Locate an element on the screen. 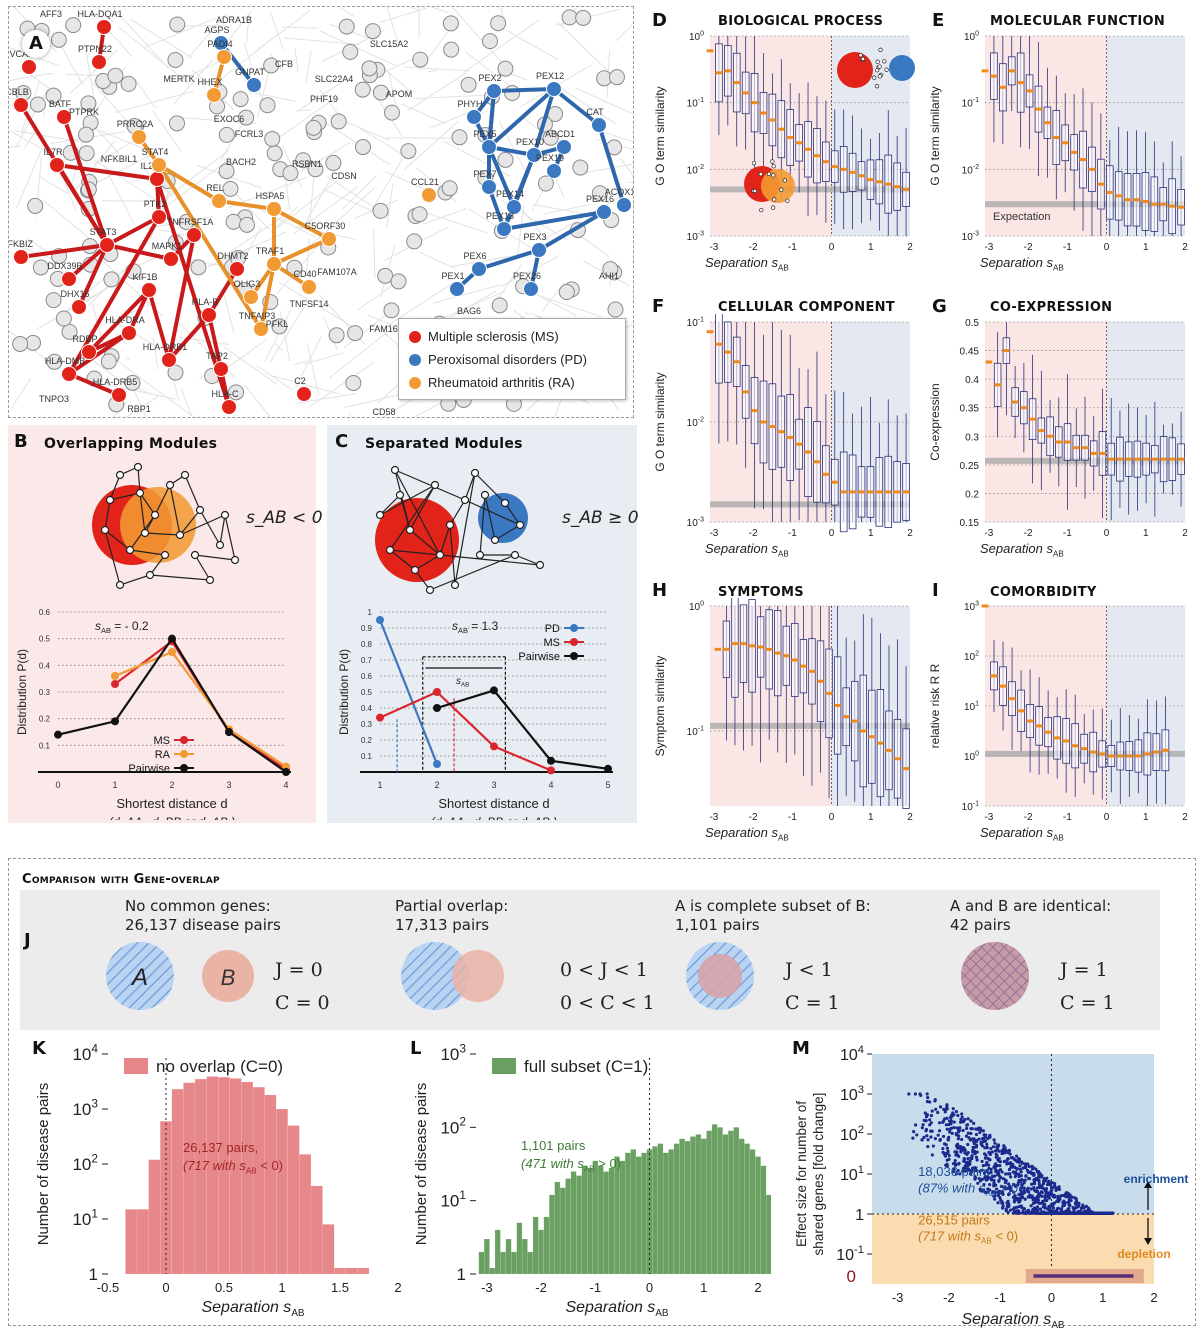  coverage-condition: C = 1 is located at coordinates (812, 1003).